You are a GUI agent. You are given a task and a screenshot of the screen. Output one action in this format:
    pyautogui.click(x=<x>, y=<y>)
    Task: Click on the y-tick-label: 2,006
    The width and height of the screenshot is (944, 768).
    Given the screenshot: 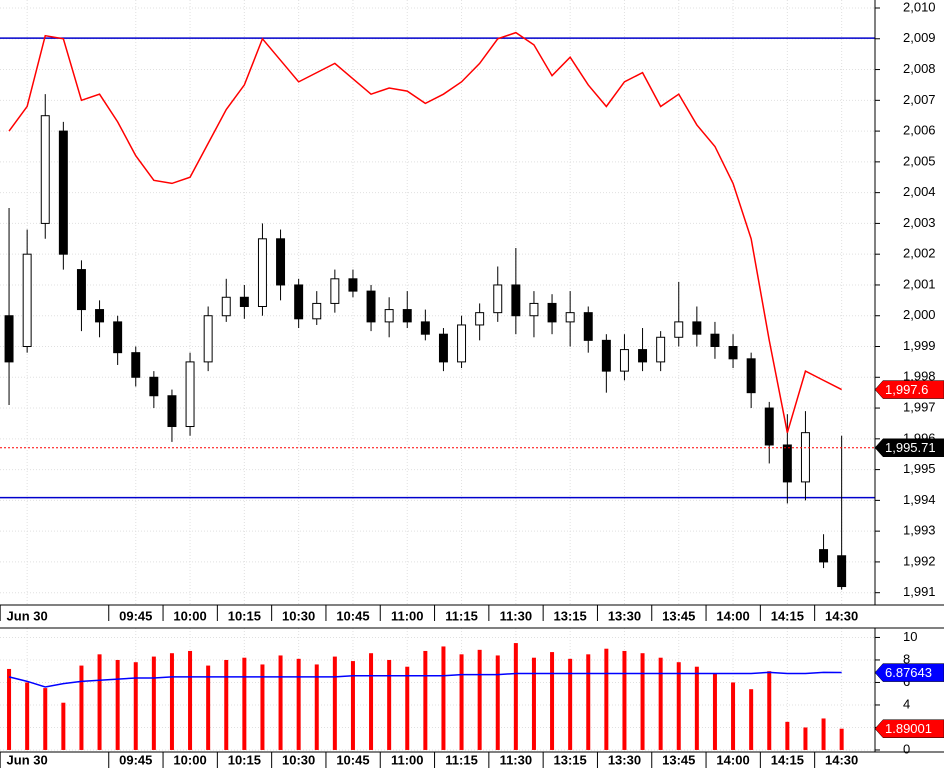 What is the action you would take?
    pyautogui.click(x=919, y=130)
    